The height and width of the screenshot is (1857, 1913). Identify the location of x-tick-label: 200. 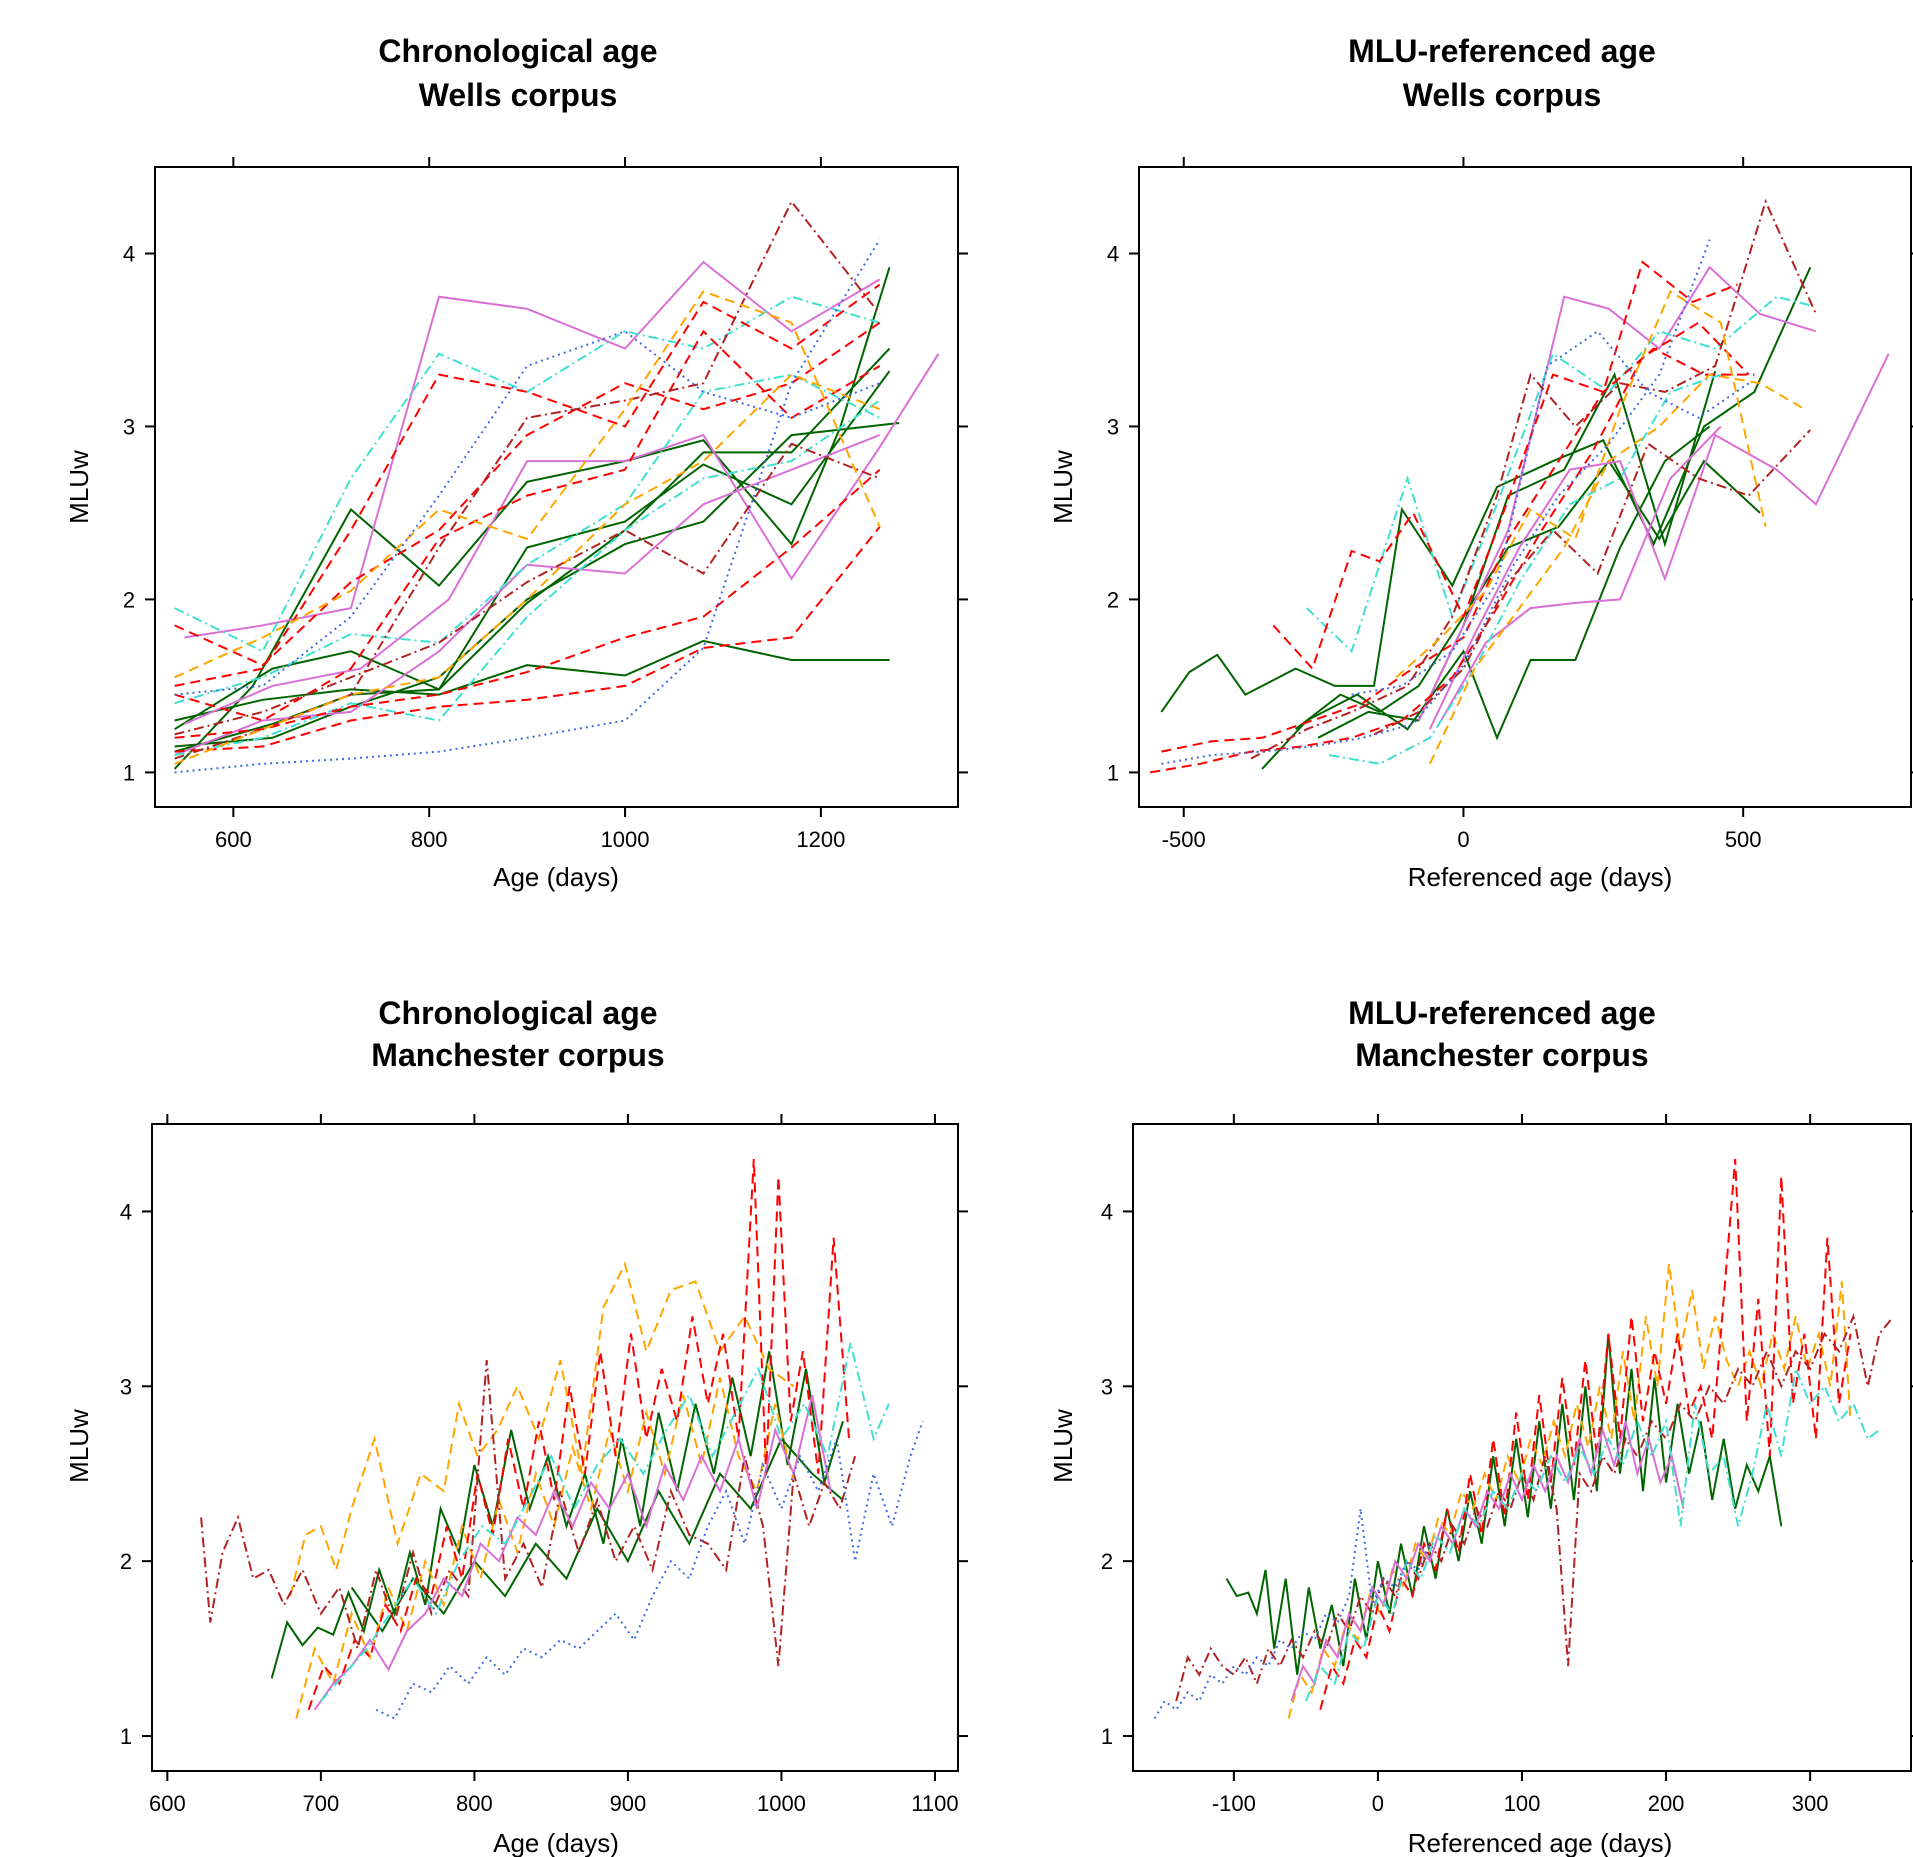
(1666, 1803).